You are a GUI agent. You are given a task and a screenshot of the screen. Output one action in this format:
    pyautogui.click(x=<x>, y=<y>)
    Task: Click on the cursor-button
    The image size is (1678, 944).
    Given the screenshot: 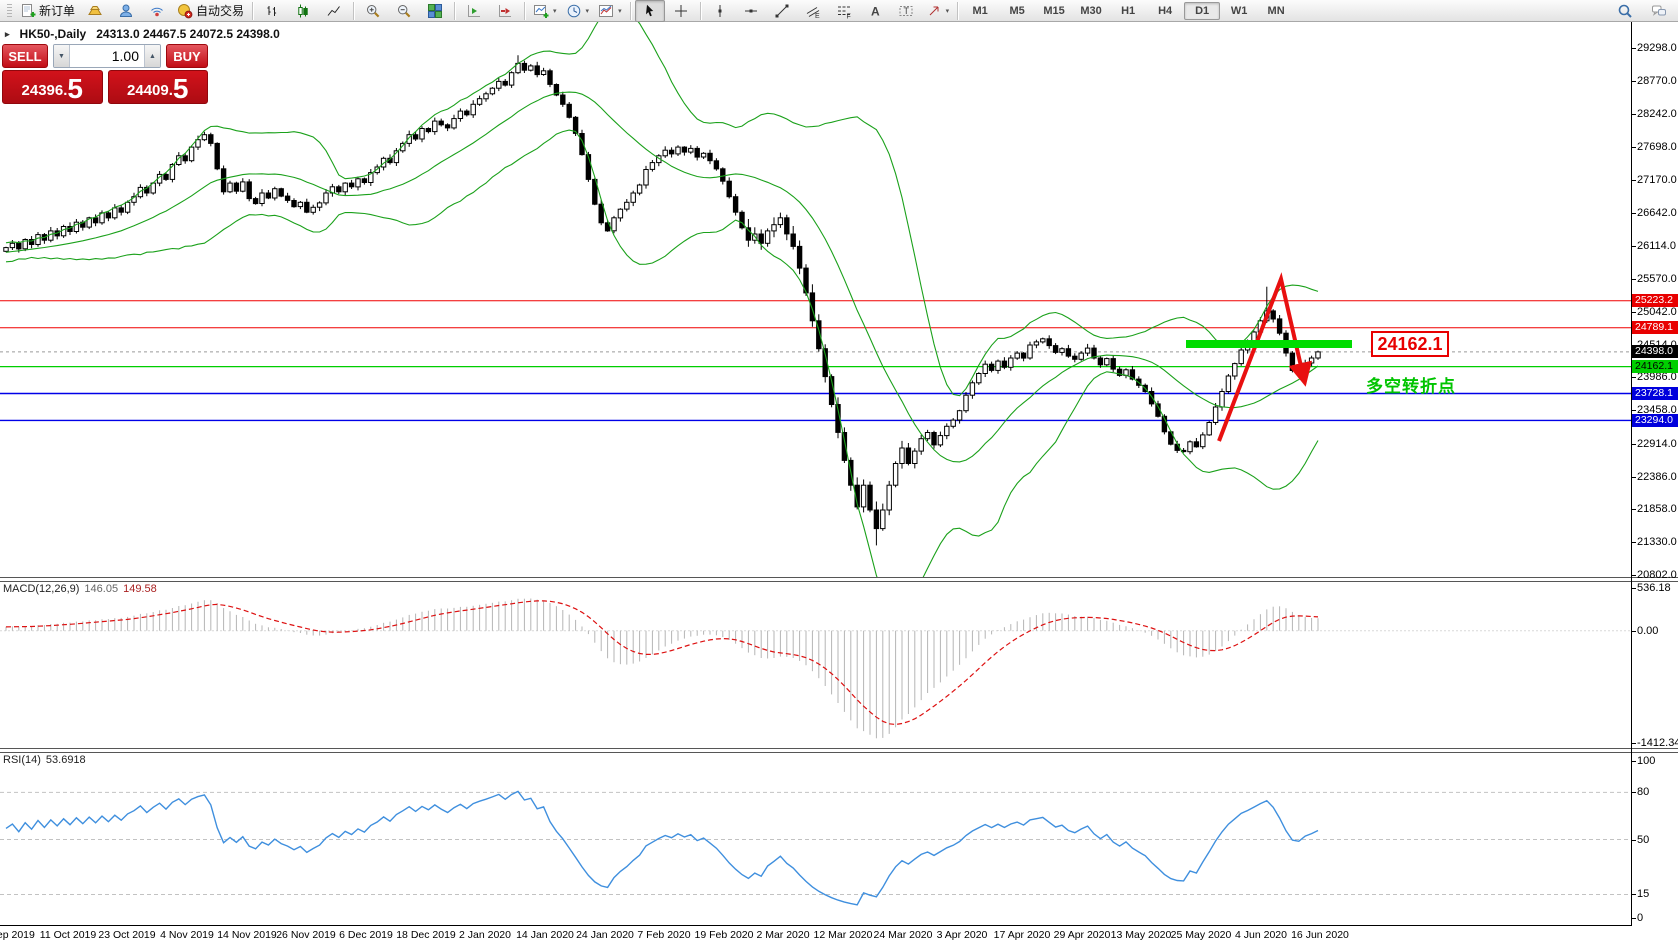 What is the action you would take?
    pyautogui.click(x=649, y=11)
    